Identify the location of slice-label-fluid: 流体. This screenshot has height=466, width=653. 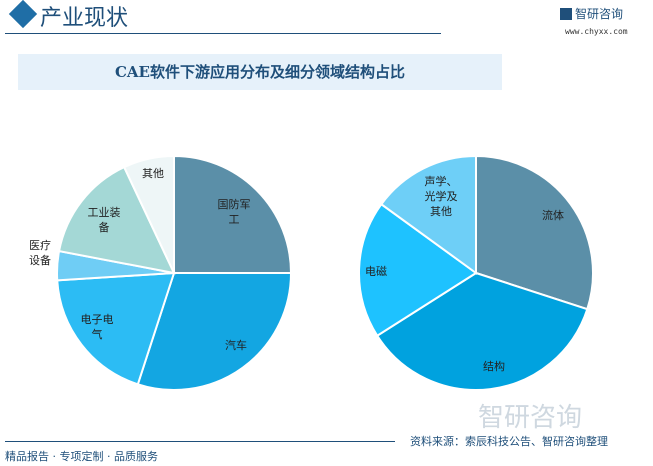
(553, 215).